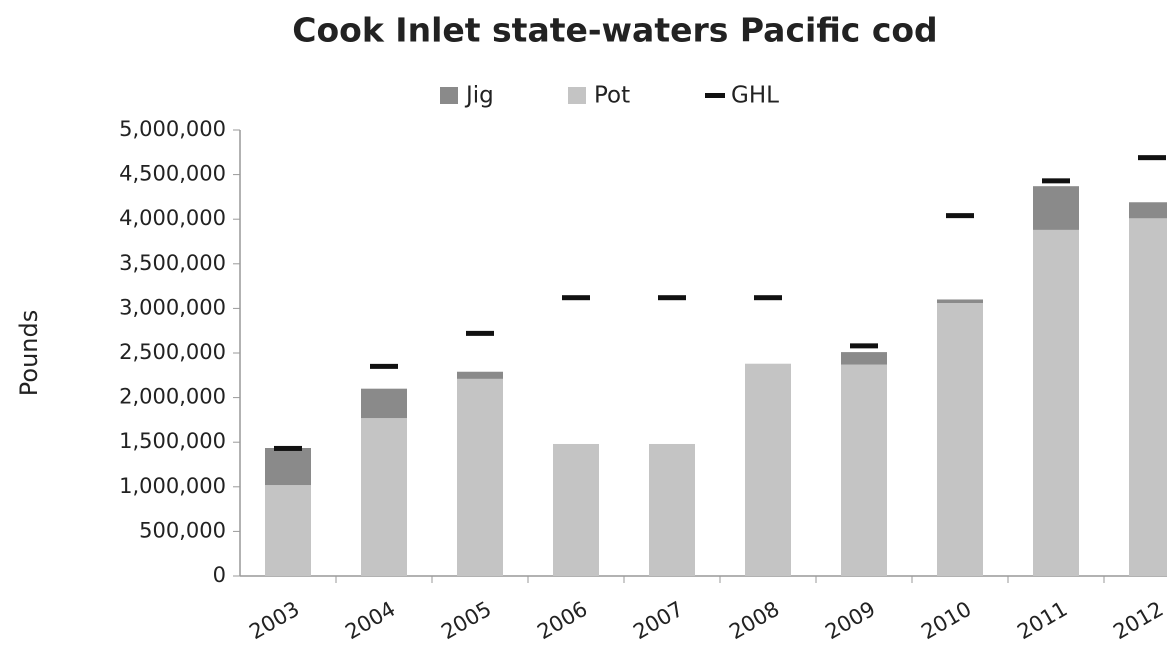 This screenshot has height=663, width=1167. Describe the element at coordinates (370, 621) in the screenshot. I see `x-tick-label: 2004` at that location.